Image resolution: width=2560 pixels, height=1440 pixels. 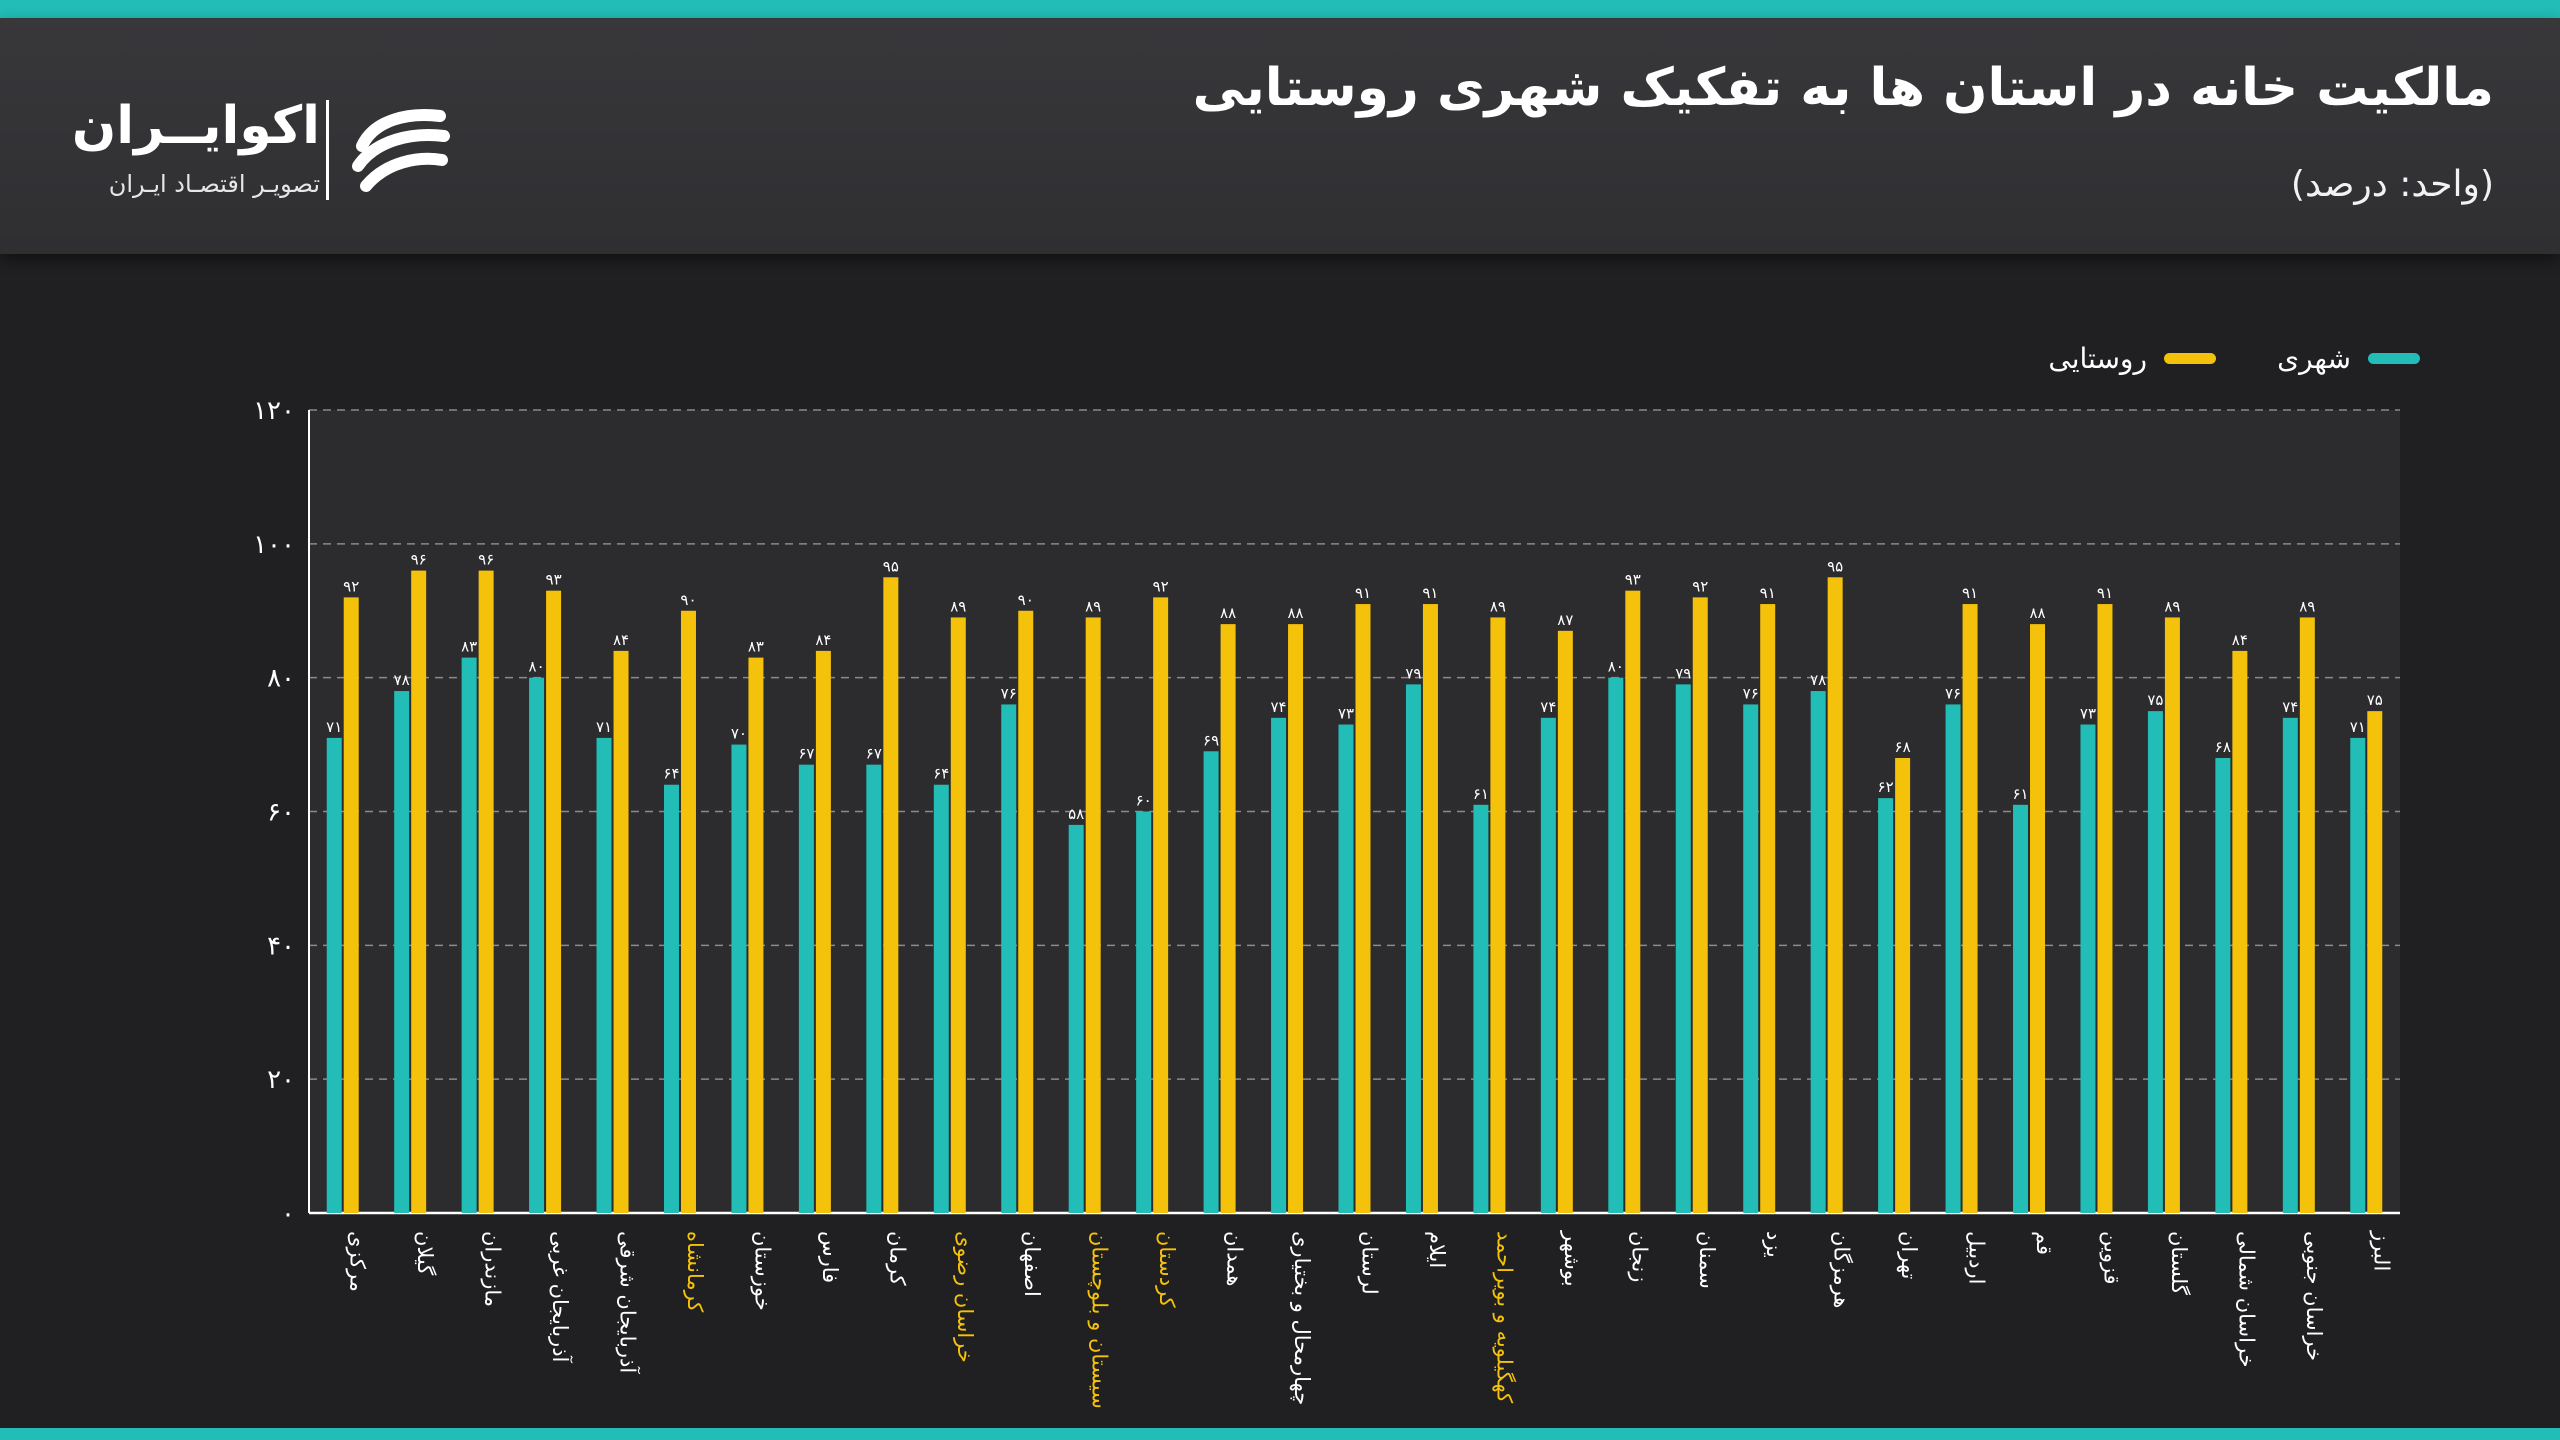 I want to click on x-category-label: آذربایجان شرقی, so click(x=628, y=1302).